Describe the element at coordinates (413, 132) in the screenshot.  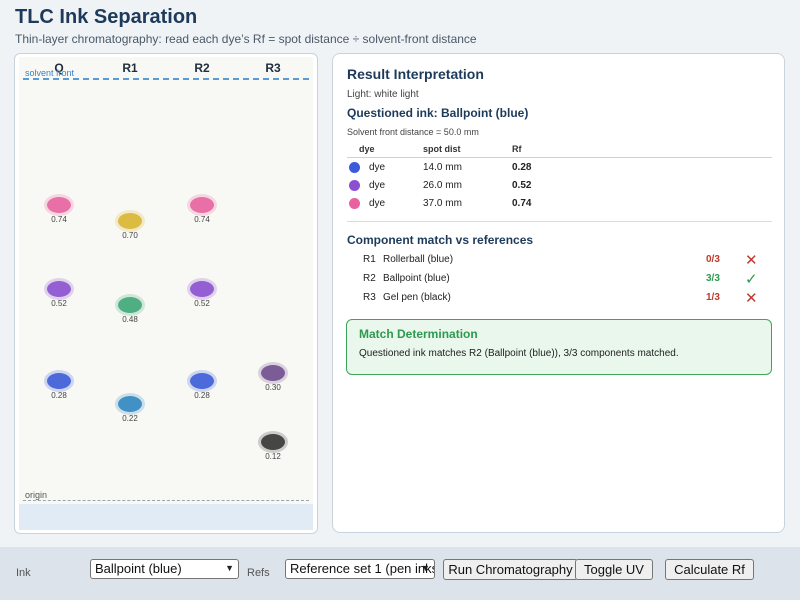
I see `solvent-front-distance: Solvent front distance = 50.0 mm` at that location.